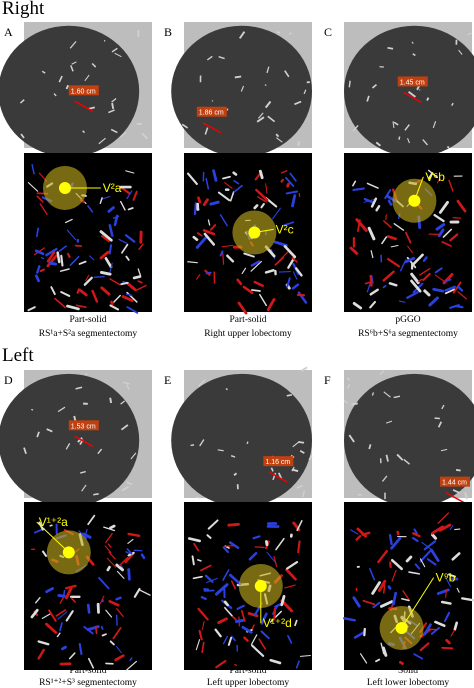 This screenshot has height=688, width=474. I want to click on vessel-label: V²c, so click(285, 229).